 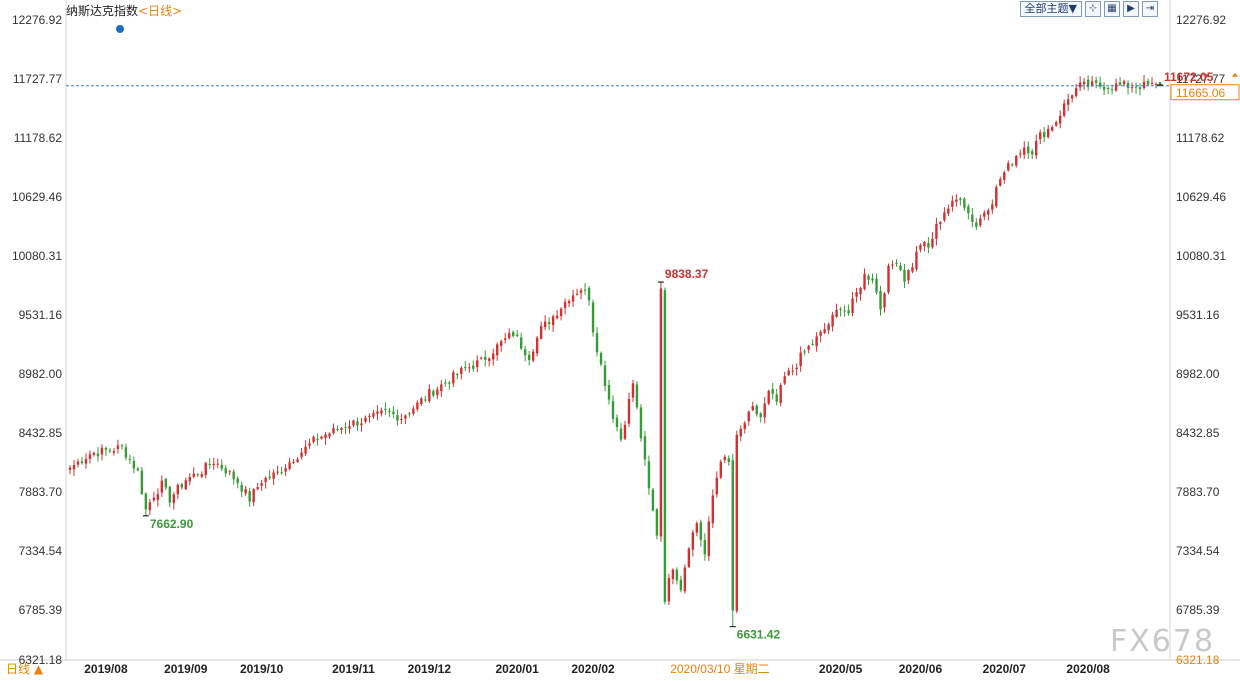 I want to click on chart-toolbar: 全部主题▼ ⊹ ▦ ▶ ⇥, so click(x=1088, y=9).